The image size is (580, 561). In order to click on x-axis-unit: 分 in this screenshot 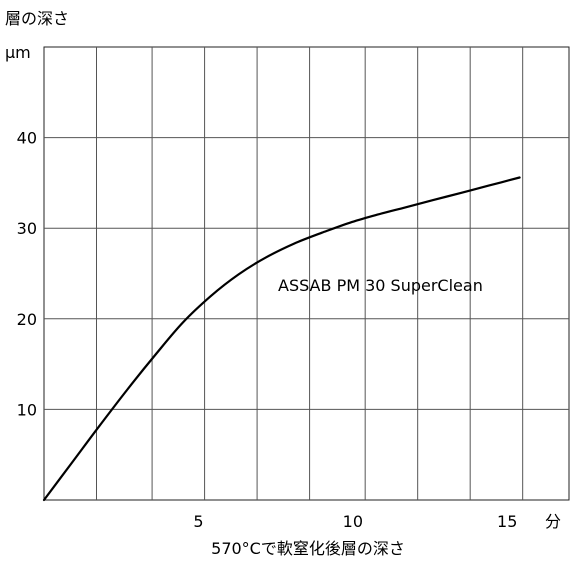, I will do `click(553, 521)`.